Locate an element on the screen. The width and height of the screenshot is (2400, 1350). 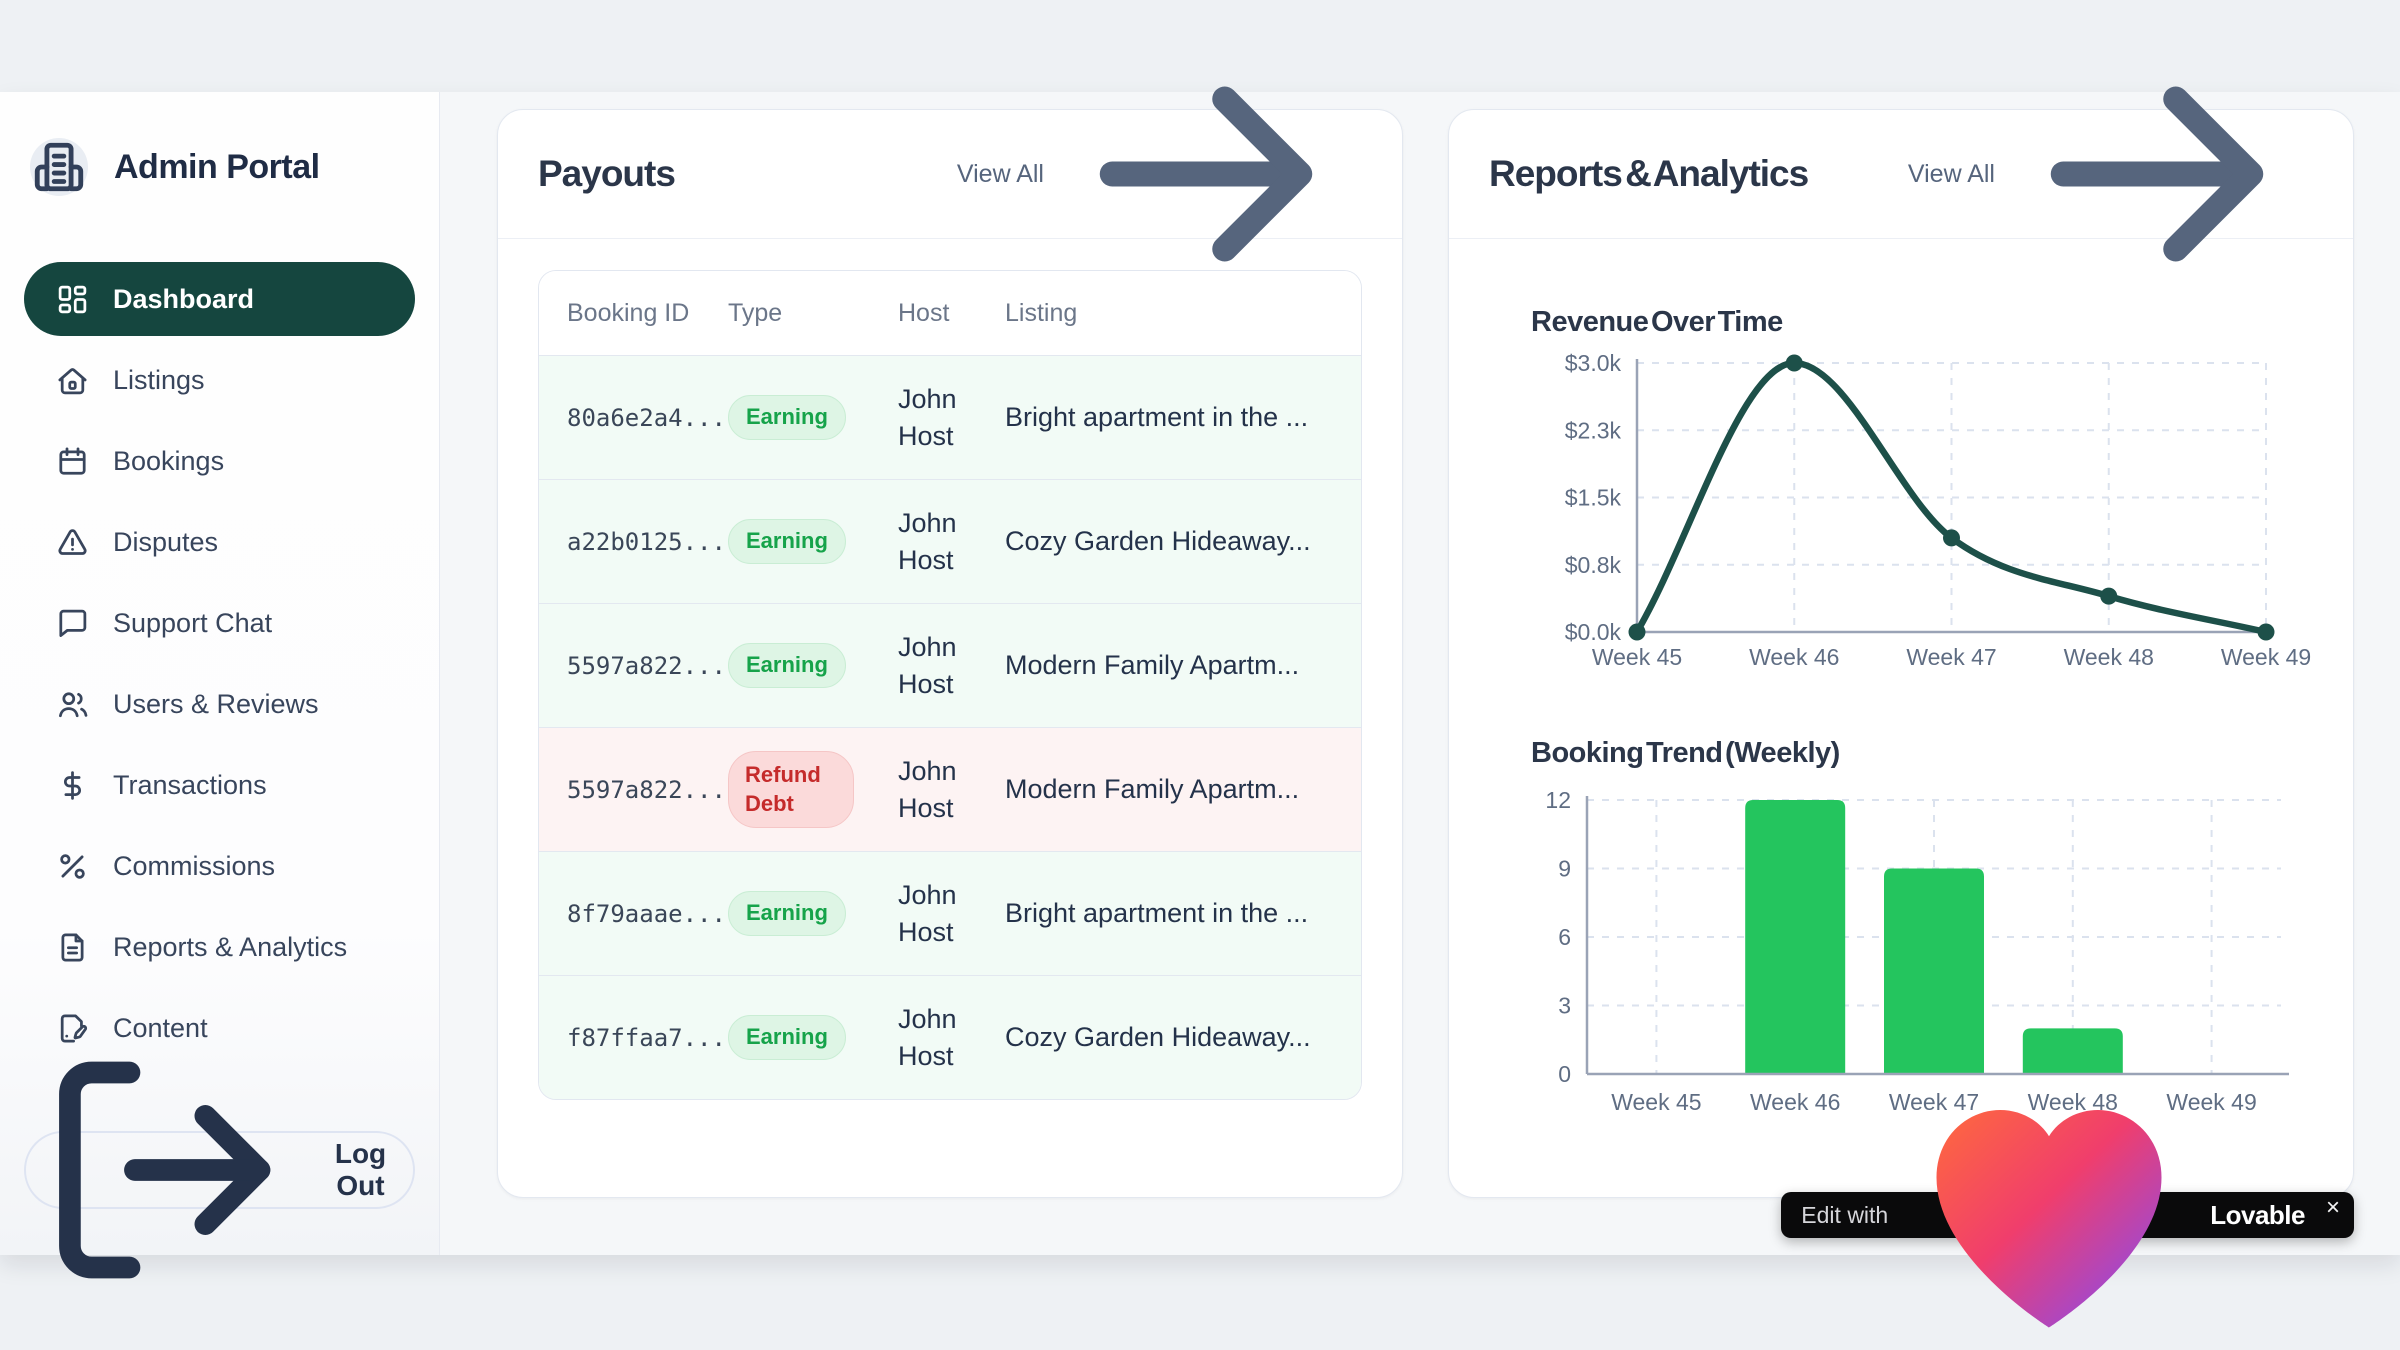
sidebar-item-content: Content is located at coordinates (219, 1028).